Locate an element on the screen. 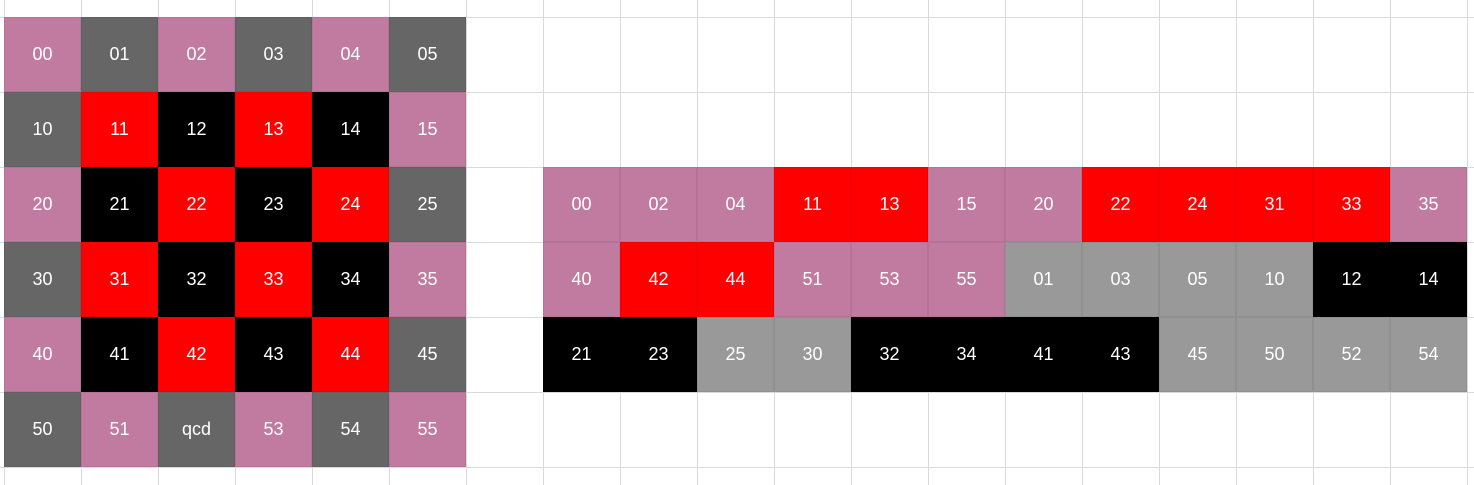 Image resolution: width=1474 pixels, height=485 pixels. grid-cell: 52 is located at coordinates (1351, 354).